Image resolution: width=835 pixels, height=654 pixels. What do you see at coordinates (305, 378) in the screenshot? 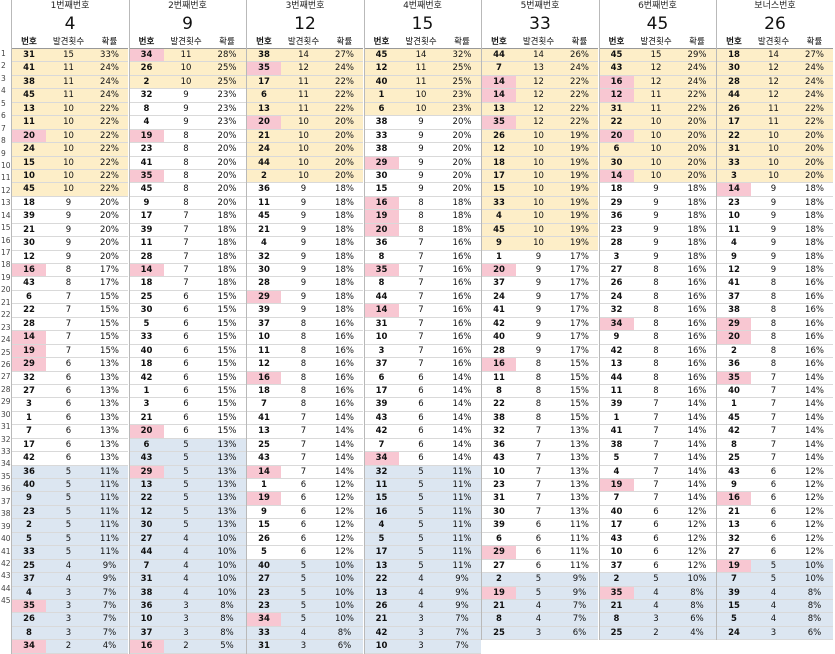
I see `table-row: 16 8 16%` at bounding box center [305, 378].